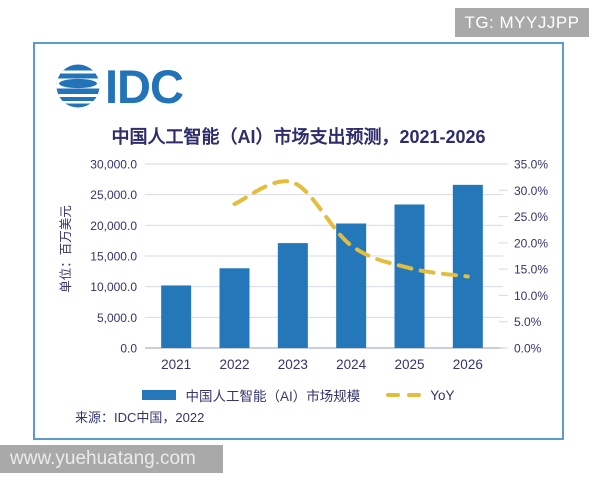 This screenshot has height=480, width=600. Describe the element at coordinates (176, 364) in the screenshot. I see `x-label-2021: 2021` at that location.